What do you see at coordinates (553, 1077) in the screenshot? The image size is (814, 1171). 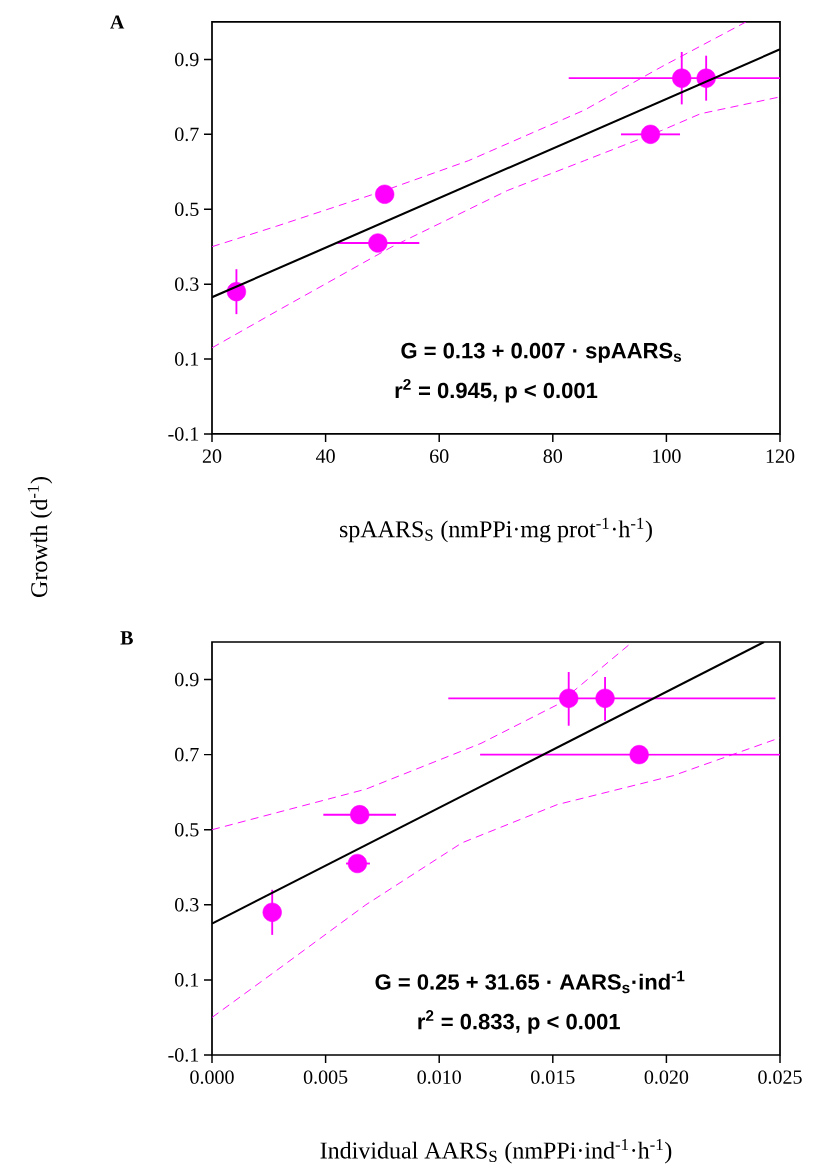 I see `x-tick-label: 0.015` at bounding box center [553, 1077].